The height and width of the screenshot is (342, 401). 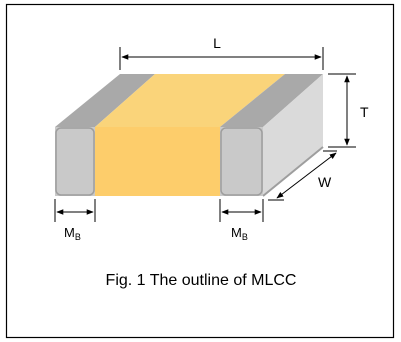 What do you see at coordinates (75, 161) in the screenshot?
I see `front-terminal-left` at bounding box center [75, 161].